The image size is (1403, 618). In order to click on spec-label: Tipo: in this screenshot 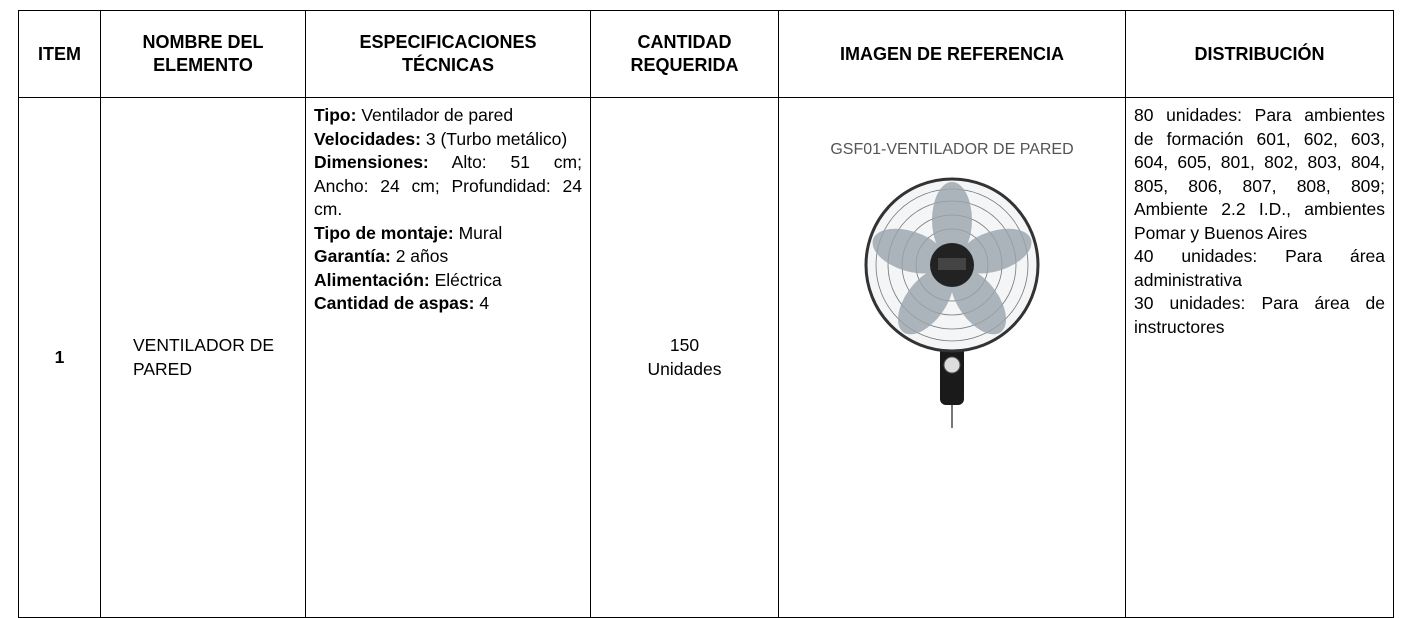, I will do `click(335, 115)`.